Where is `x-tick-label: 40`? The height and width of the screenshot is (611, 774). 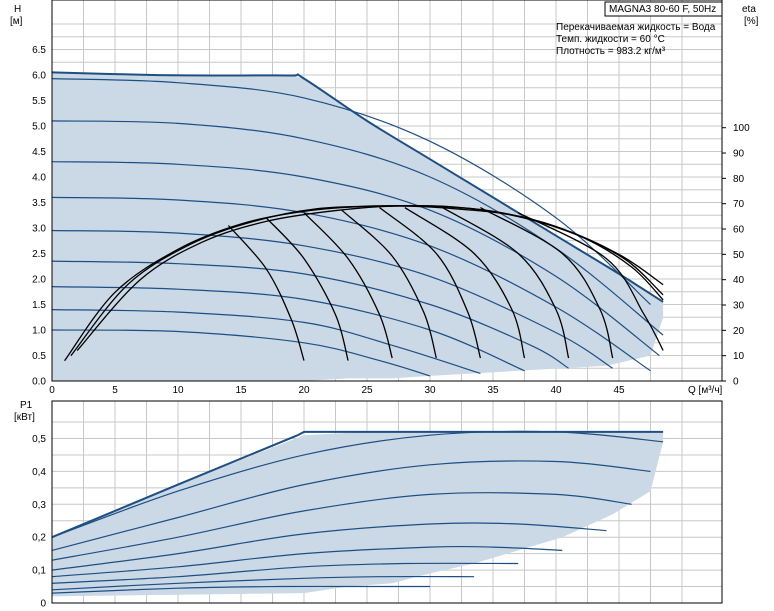
x-tick-label: 40 is located at coordinates (556, 390).